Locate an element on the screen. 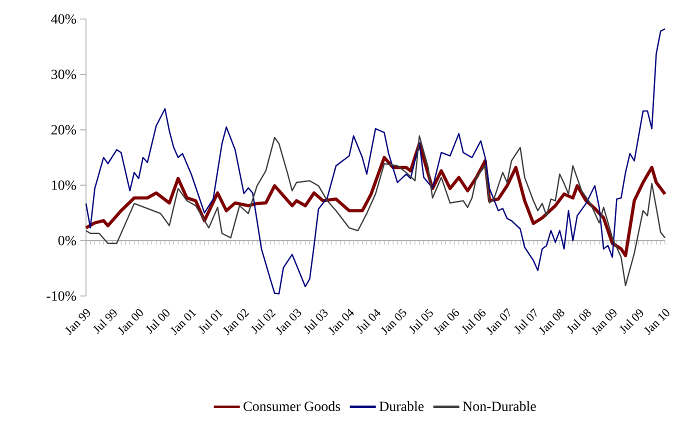 The image size is (673, 424). x-tick-label: Jul 05 is located at coordinates (420, 321).